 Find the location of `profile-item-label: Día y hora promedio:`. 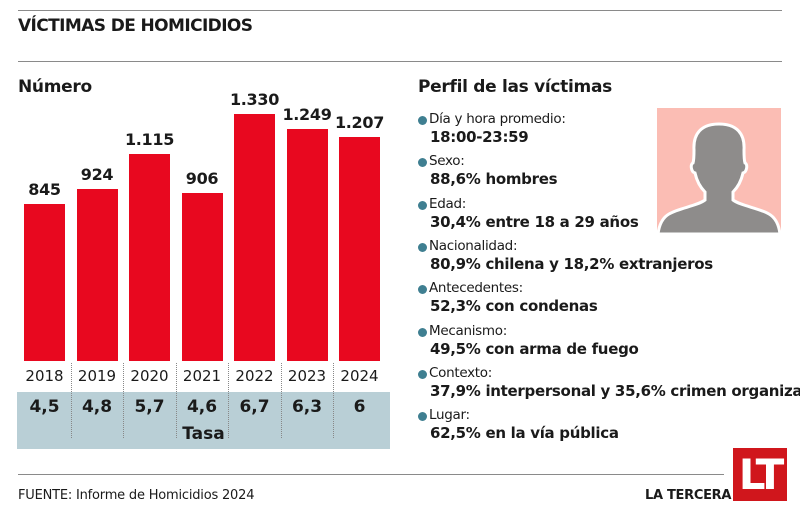

profile-item-label: Día y hora promedio: is located at coordinates (497, 119).